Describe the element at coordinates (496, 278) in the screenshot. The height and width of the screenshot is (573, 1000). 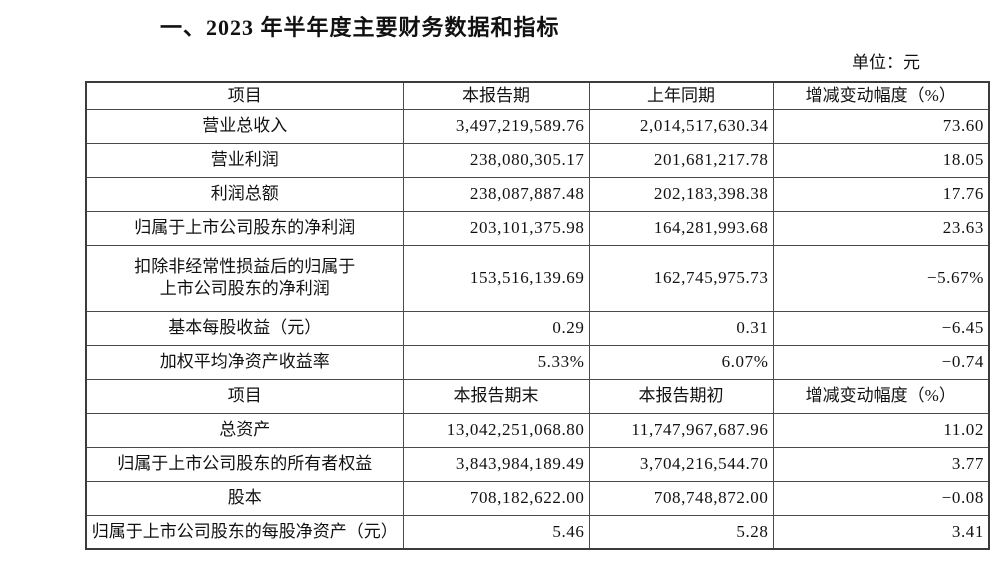
I see `cell-current: 153,516,139.69` at that location.